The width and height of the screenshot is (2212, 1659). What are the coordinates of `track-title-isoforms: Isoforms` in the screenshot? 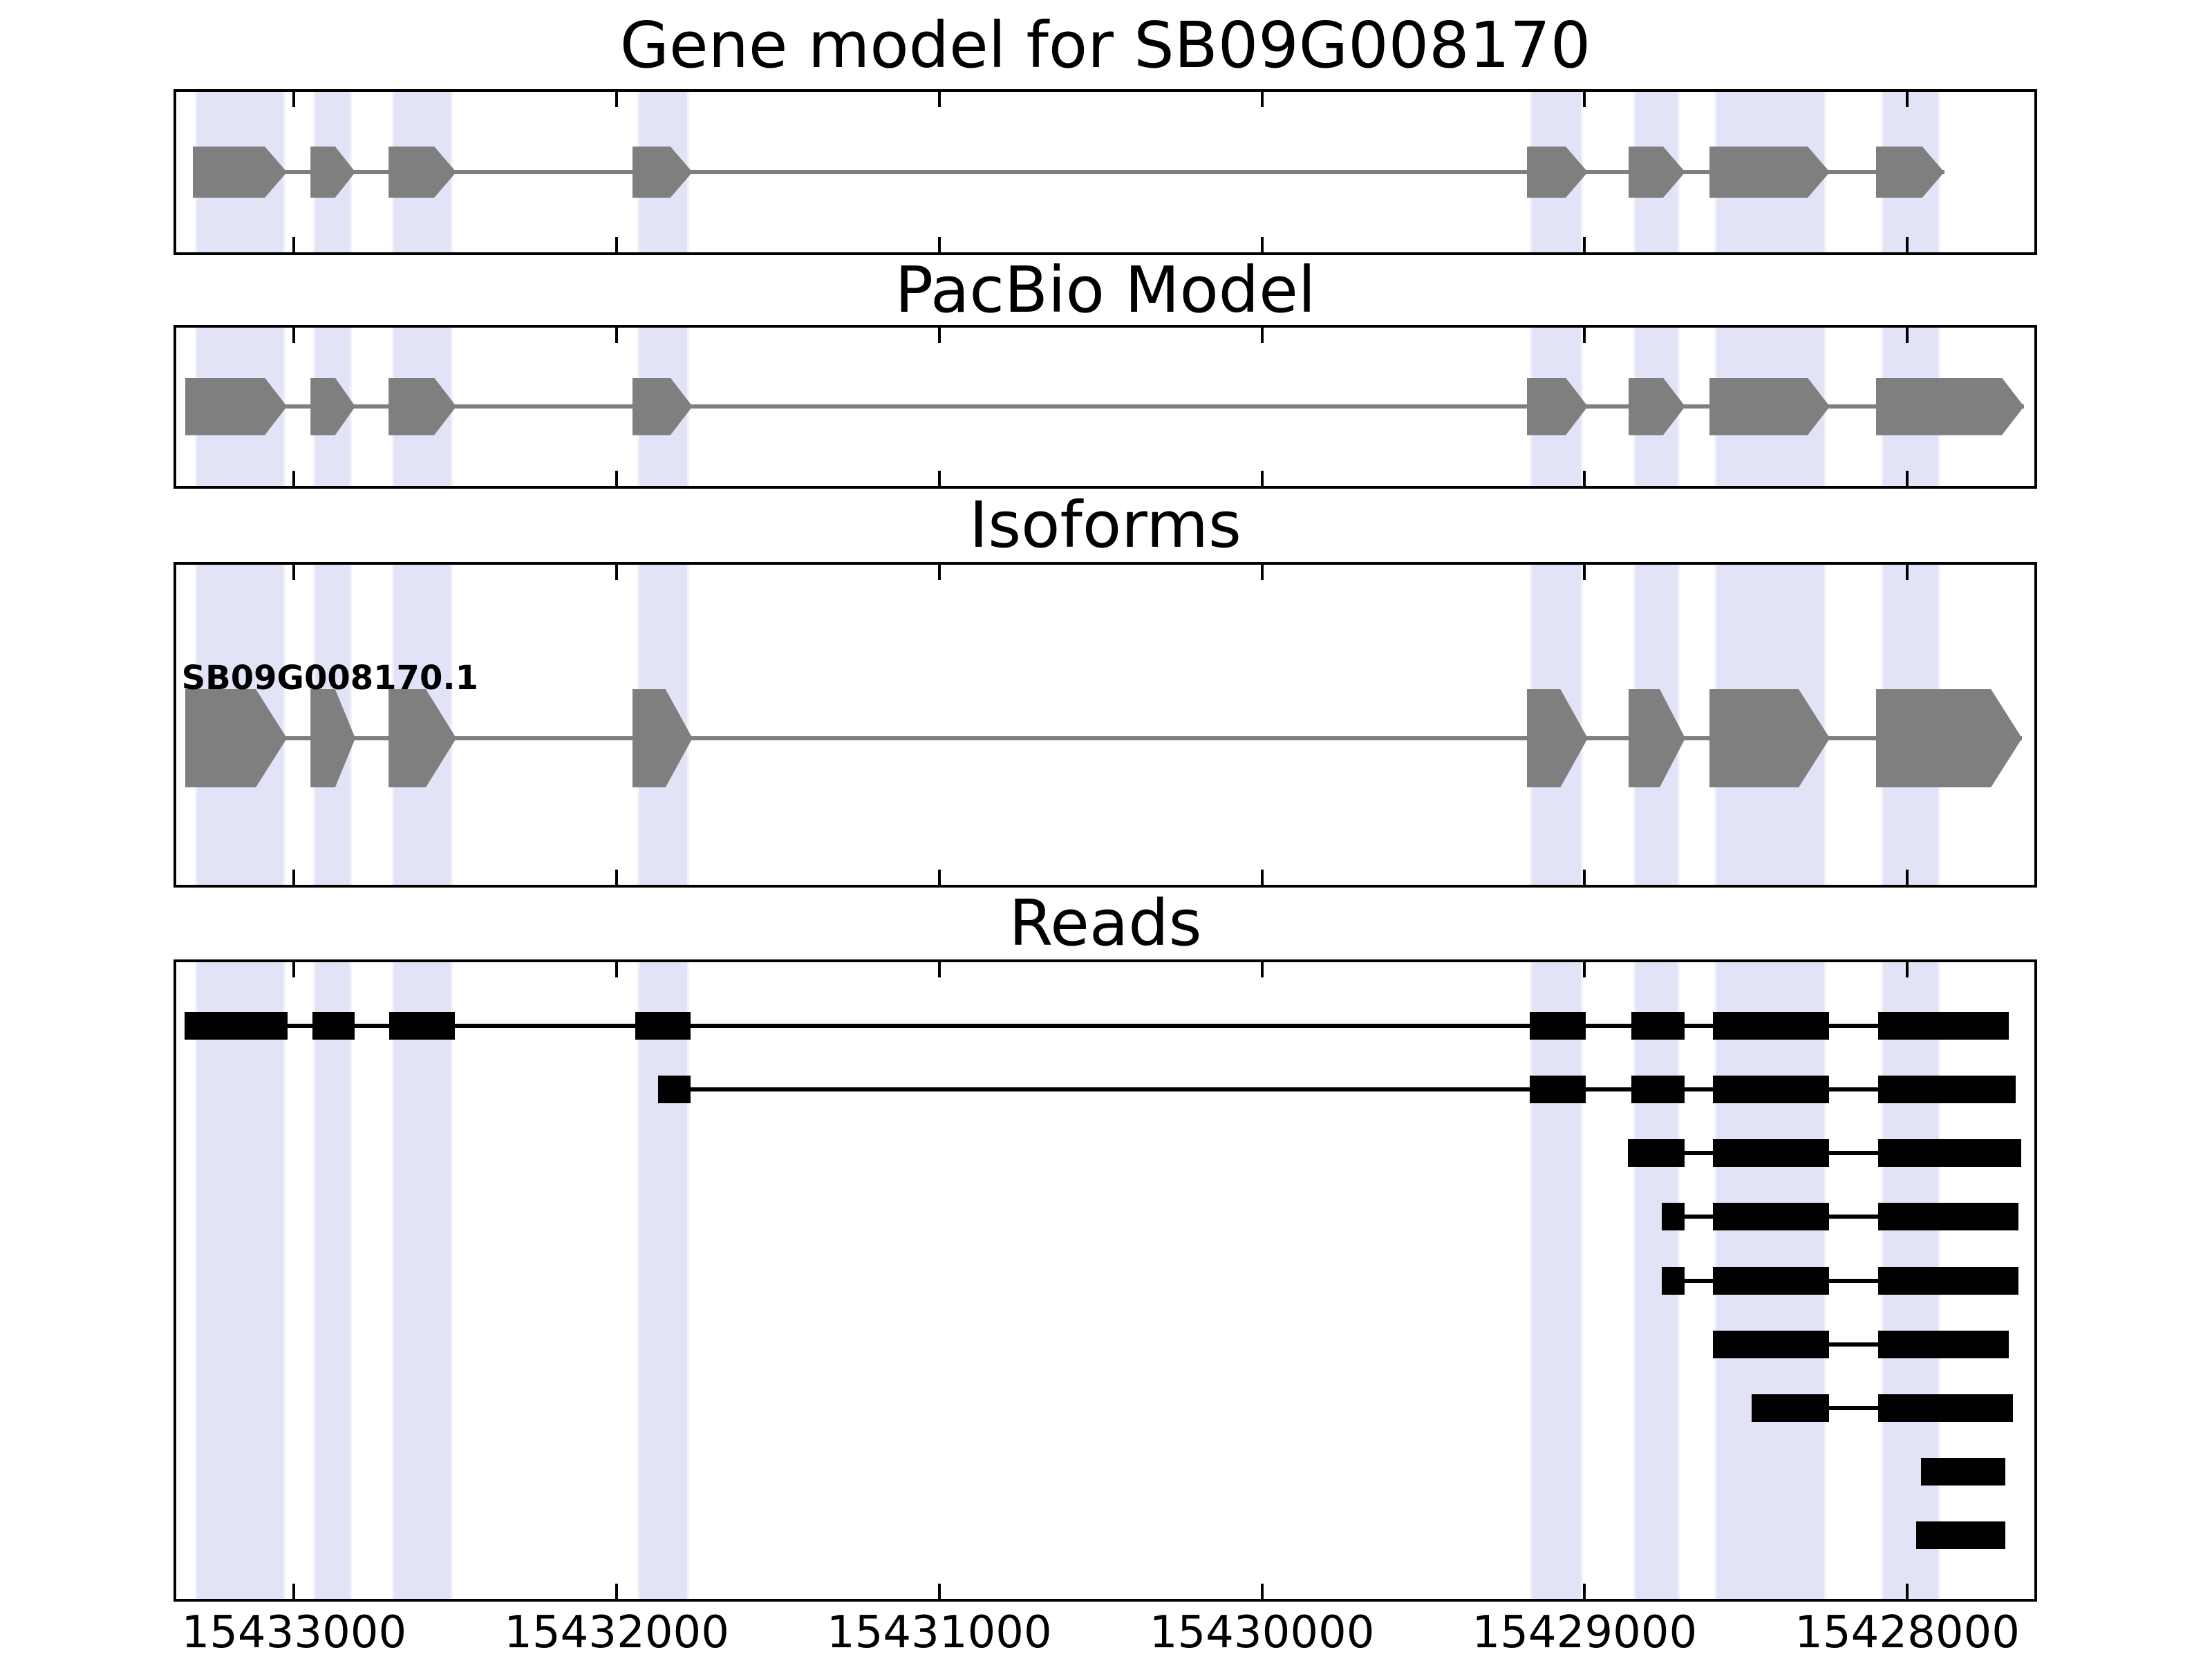 It's located at (1105, 525).